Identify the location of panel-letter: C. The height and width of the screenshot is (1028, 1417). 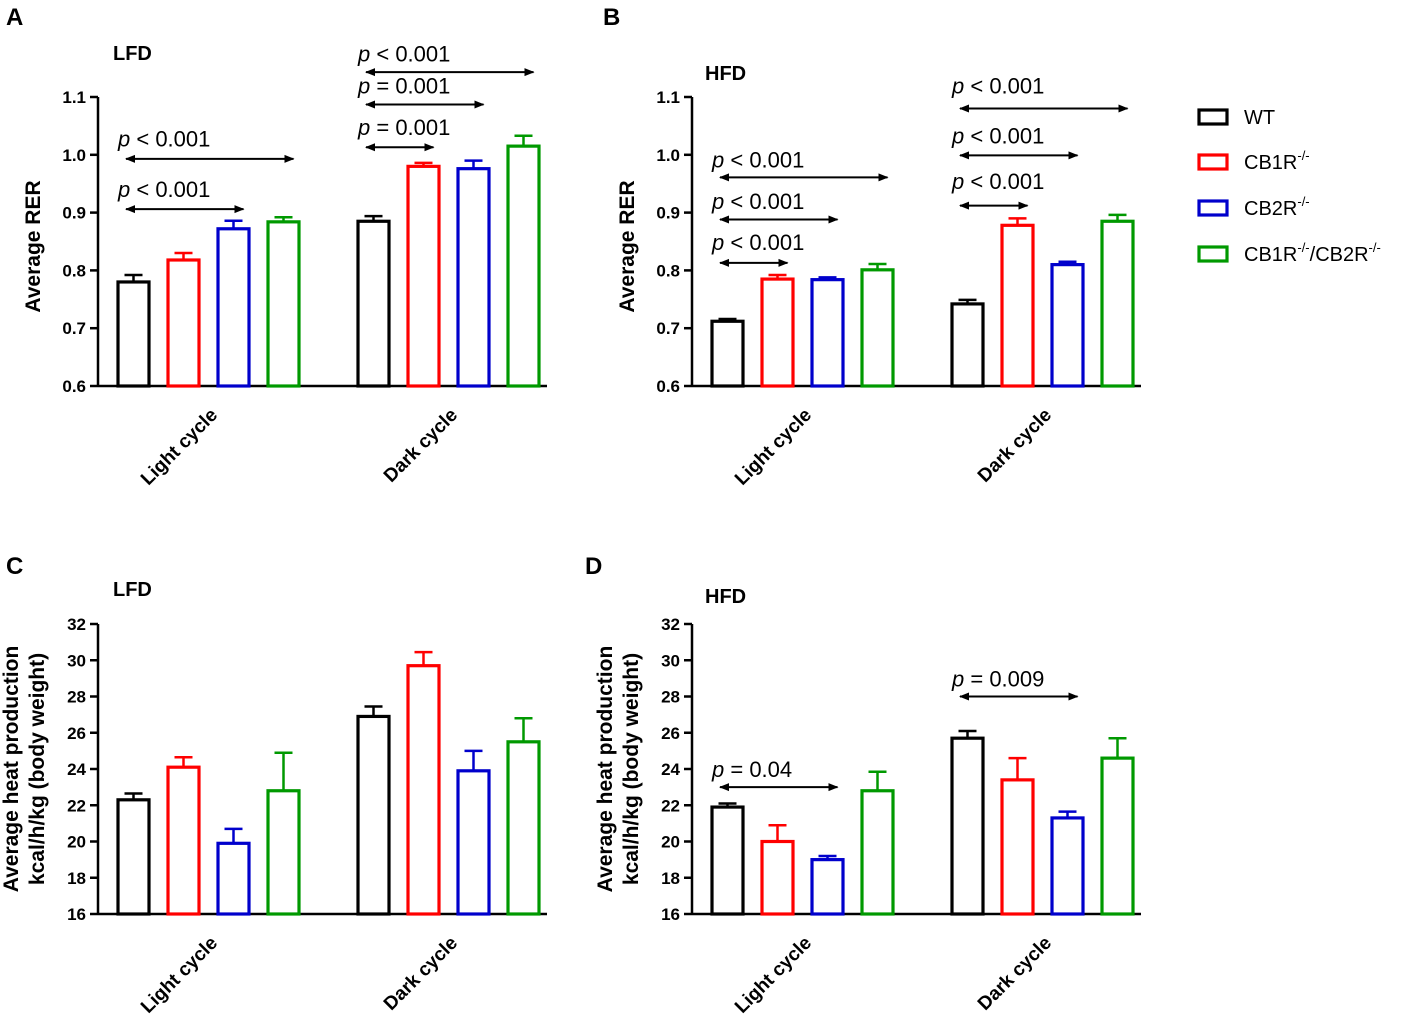
(14, 566).